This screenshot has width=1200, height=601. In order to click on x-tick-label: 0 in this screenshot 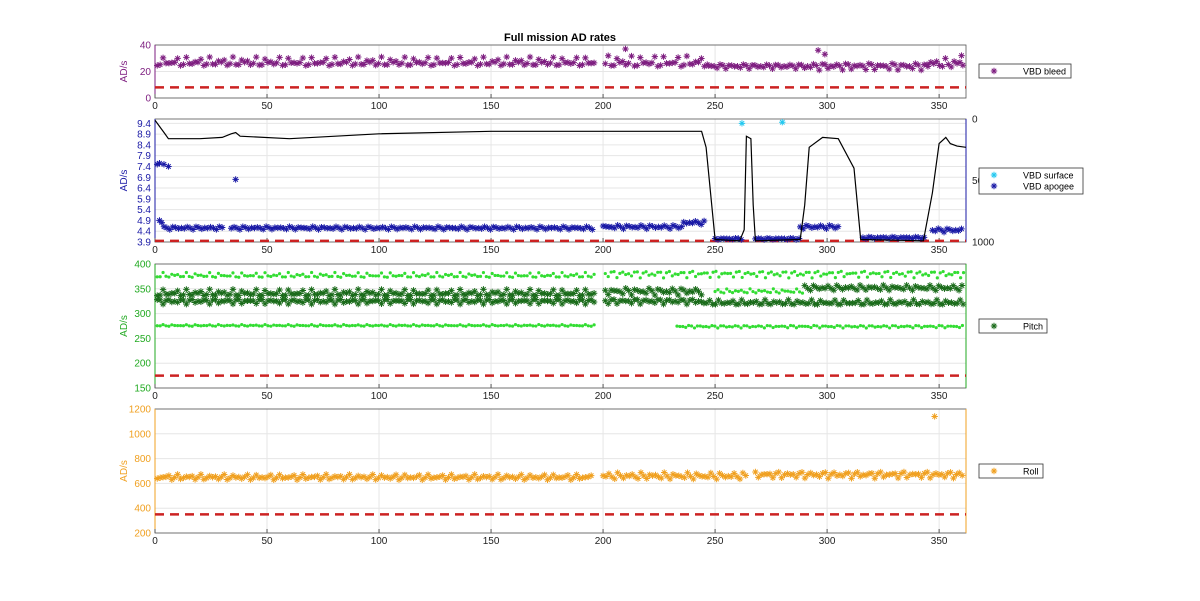, I will do `click(155, 106)`.